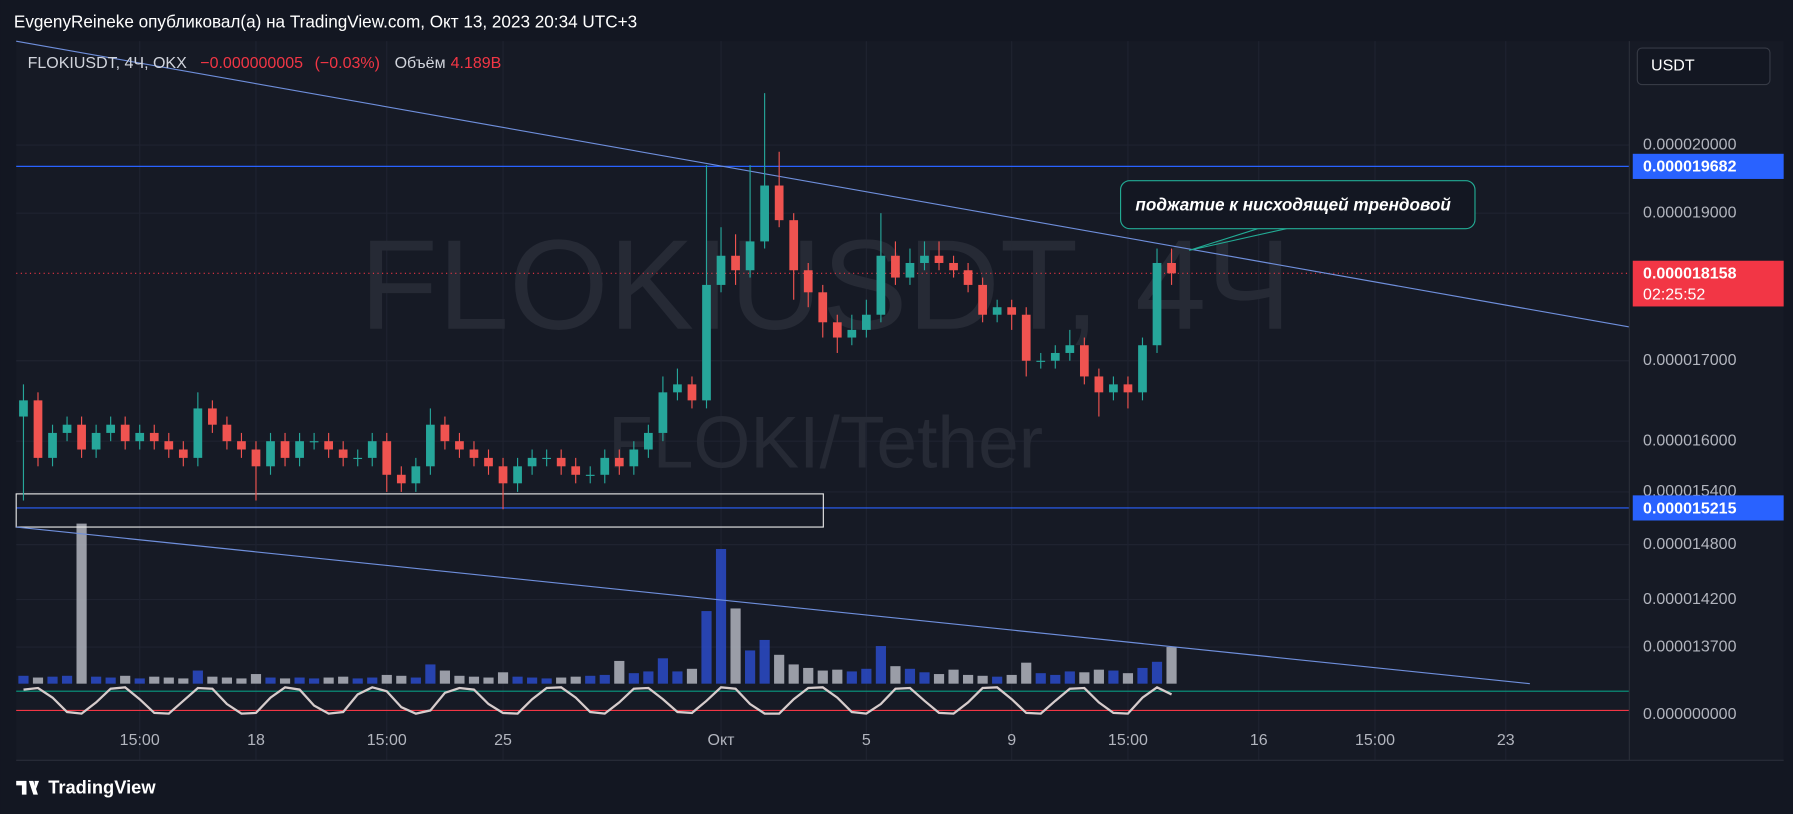  Describe the element at coordinates (1259, 740) in the screenshot. I see `x-tick-label: 16` at that location.